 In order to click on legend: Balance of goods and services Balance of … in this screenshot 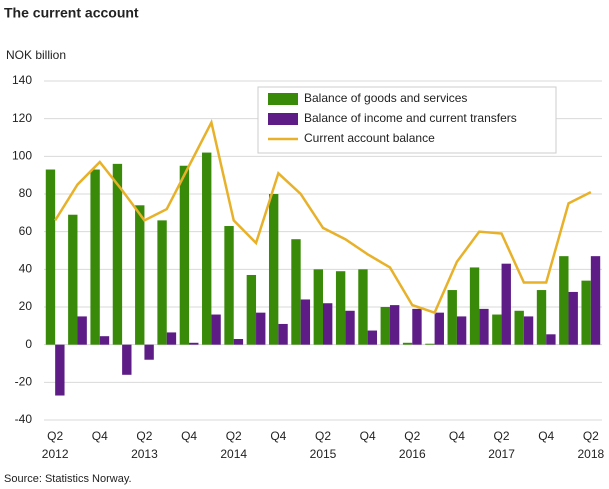, I will do `click(407, 120)`.